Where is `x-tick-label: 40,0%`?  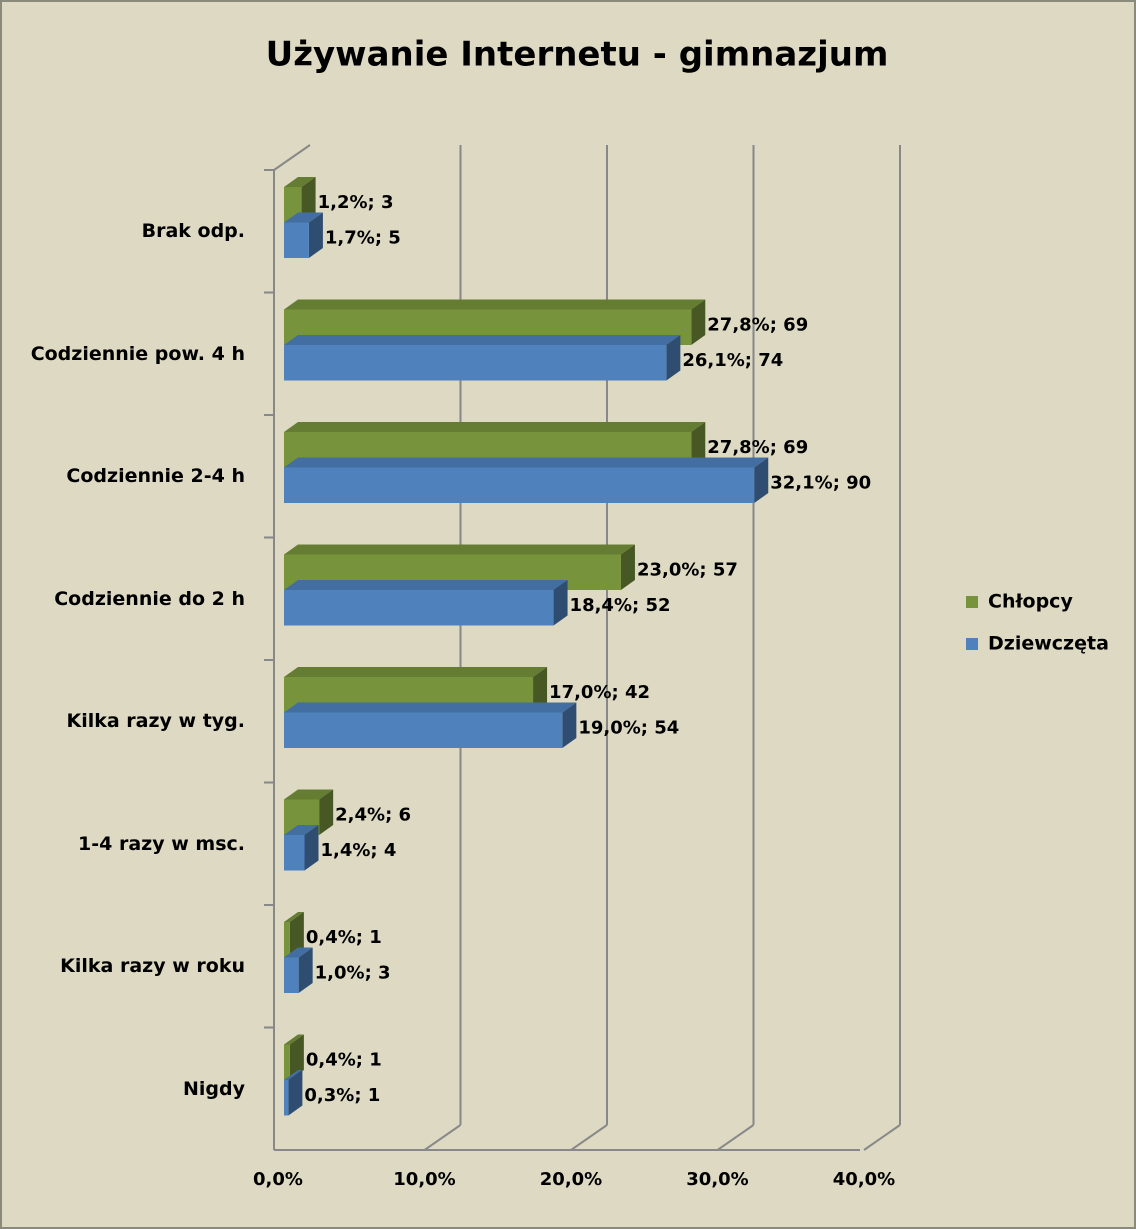
x-tick-label: 40,0% is located at coordinates (864, 1179).